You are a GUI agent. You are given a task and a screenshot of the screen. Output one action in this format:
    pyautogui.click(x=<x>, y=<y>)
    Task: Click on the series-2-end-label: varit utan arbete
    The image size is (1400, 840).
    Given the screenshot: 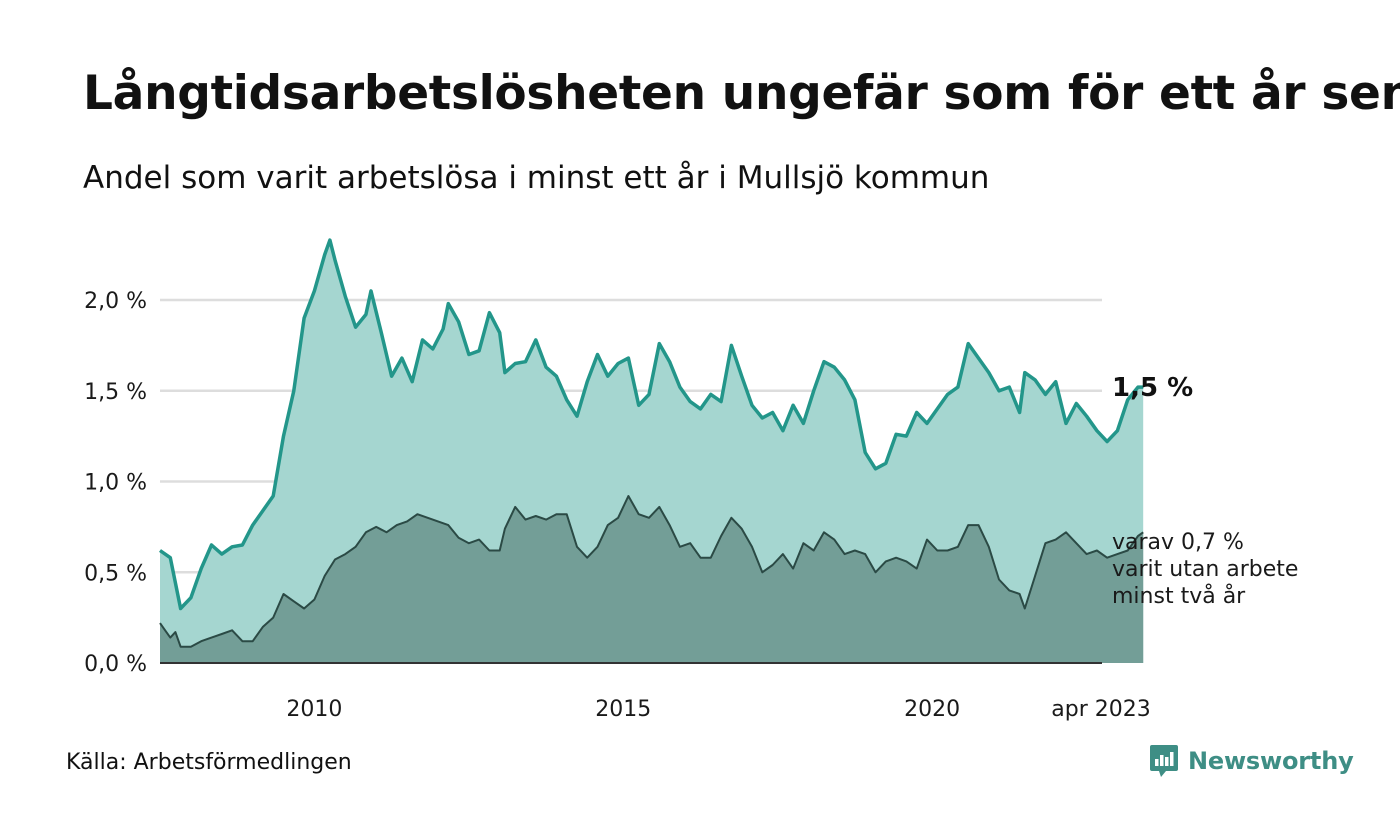 What is the action you would take?
    pyautogui.click(x=1205, y=569)
    